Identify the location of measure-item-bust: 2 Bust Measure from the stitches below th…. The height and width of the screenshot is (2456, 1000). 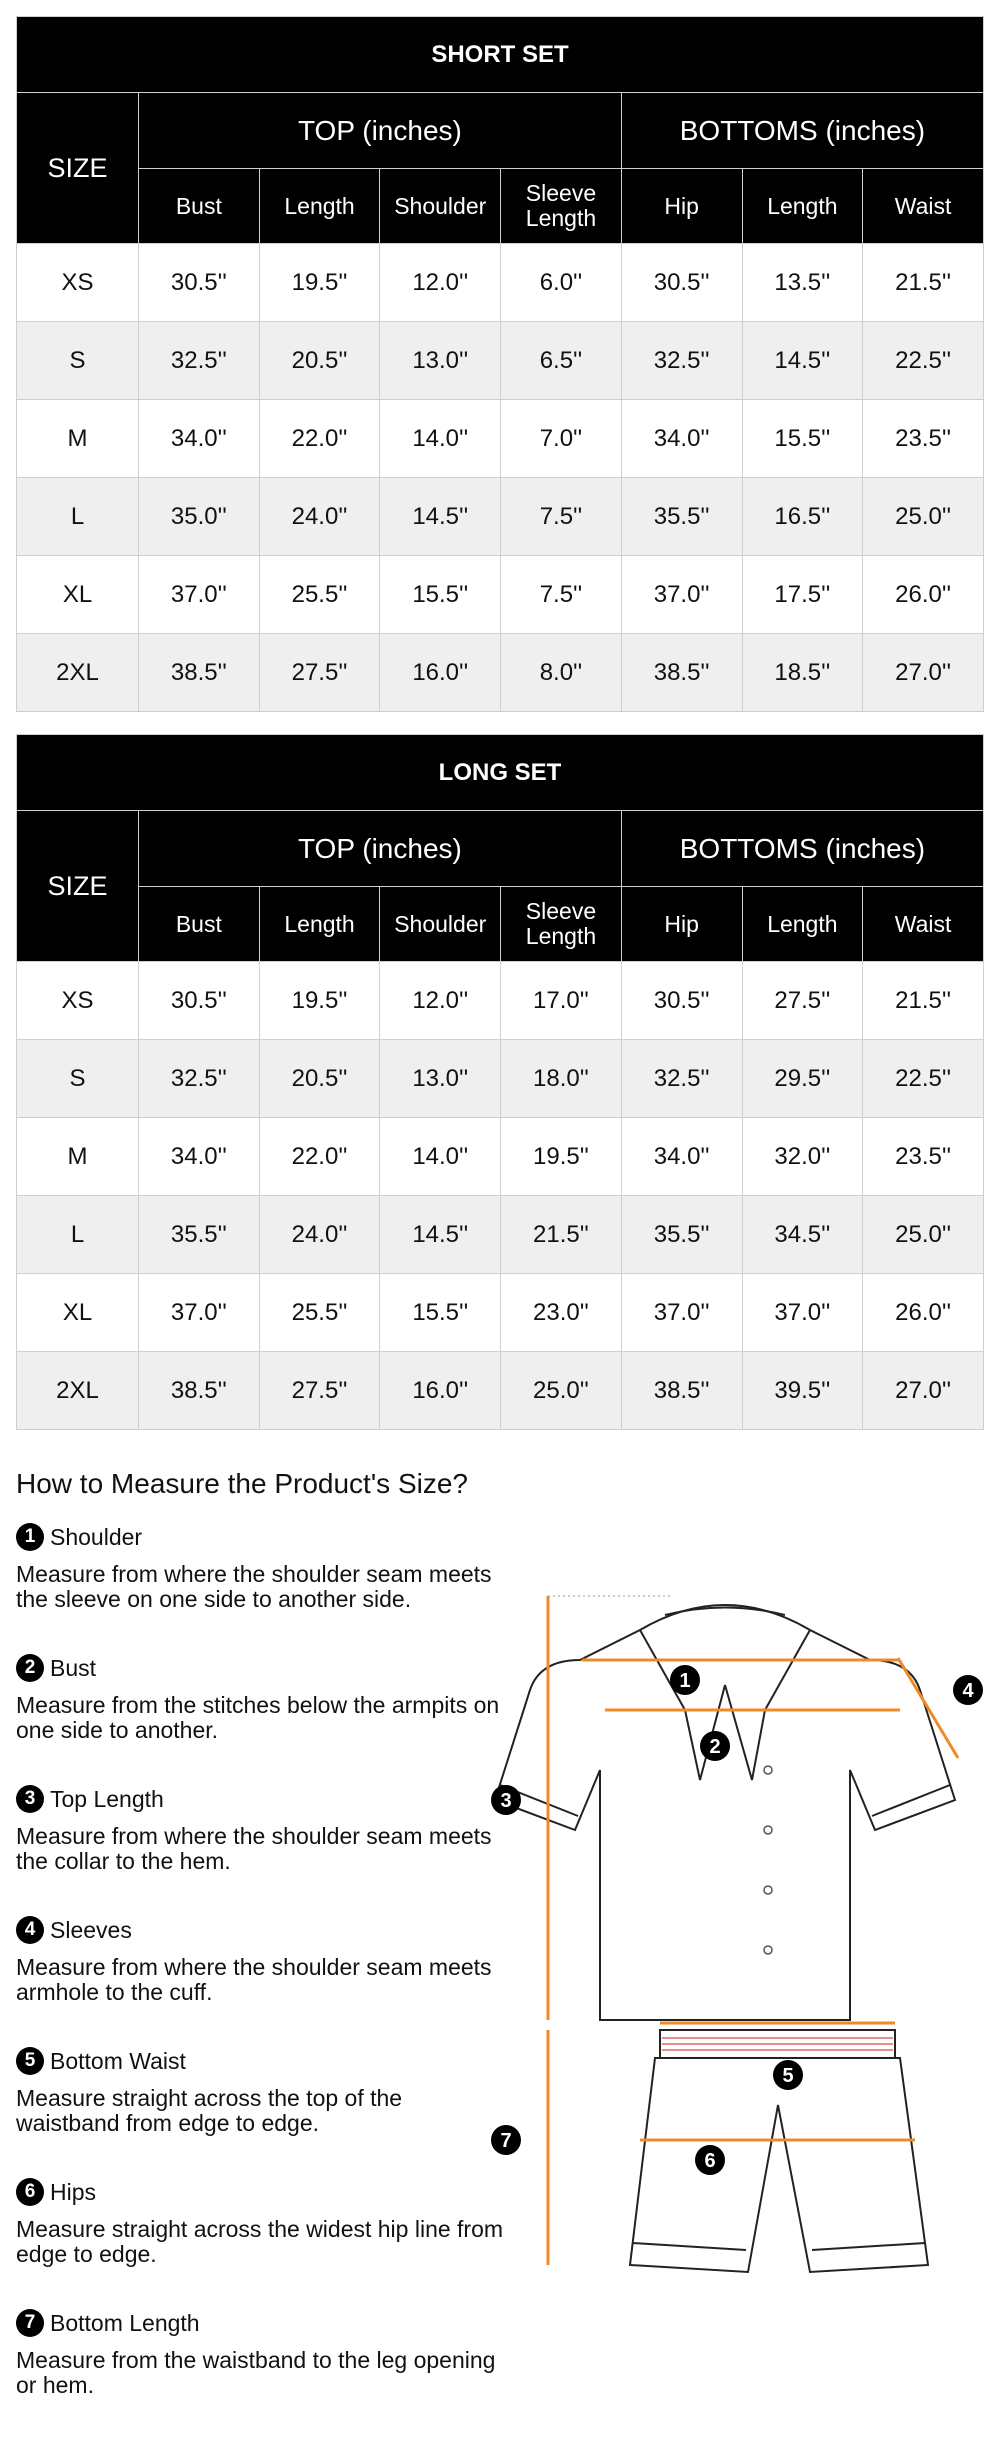
(266, 1698).